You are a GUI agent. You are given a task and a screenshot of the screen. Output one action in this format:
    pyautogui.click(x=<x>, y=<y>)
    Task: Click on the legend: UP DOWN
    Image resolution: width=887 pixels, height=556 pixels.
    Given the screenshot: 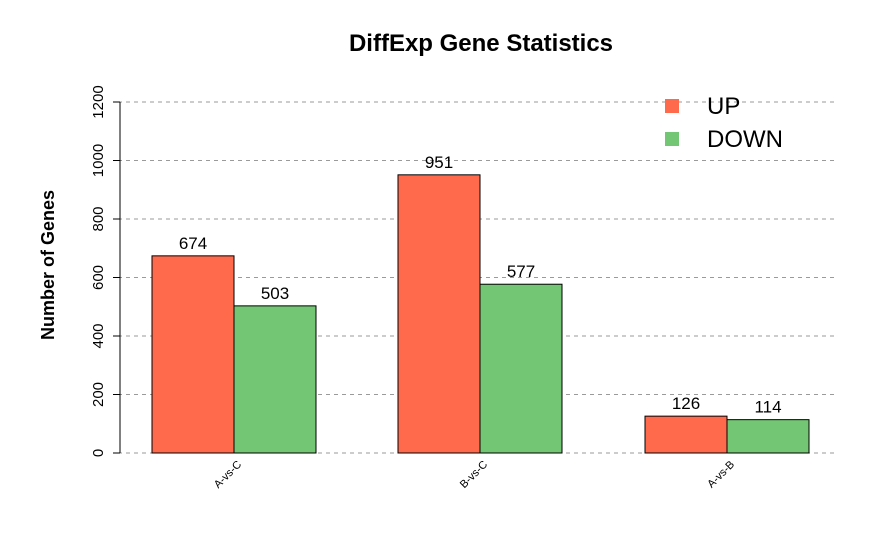 What is the action you would take?
    pyautogui.click(x=724, y=123)
    